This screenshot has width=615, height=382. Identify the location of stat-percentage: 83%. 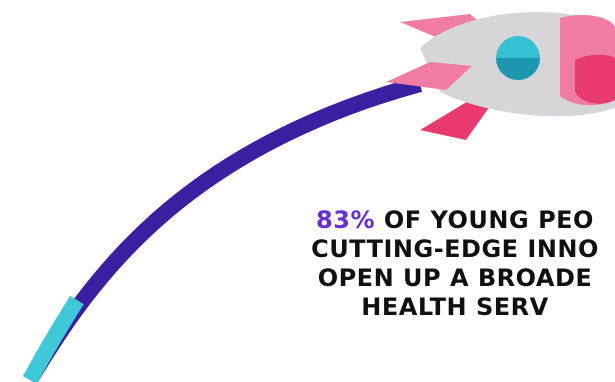
(345, 220).